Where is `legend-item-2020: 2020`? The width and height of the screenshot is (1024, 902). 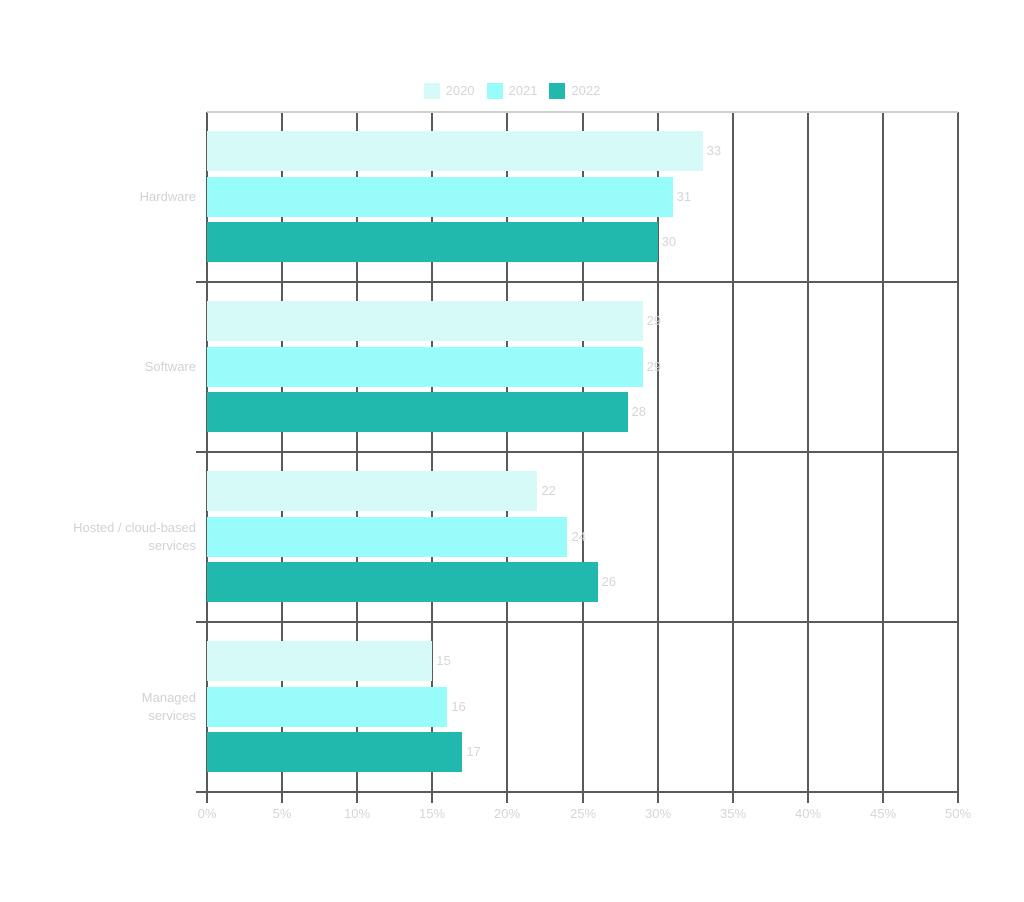 legend-item-2020: 2020 is located at coordinates (449, 91).